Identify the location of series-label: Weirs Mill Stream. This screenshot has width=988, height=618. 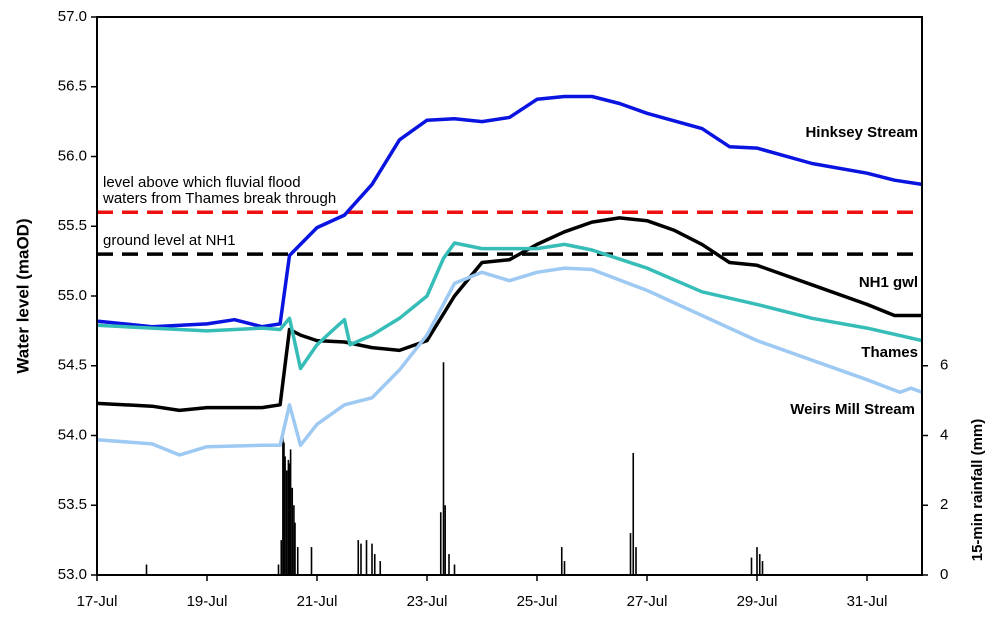
(852, 409).